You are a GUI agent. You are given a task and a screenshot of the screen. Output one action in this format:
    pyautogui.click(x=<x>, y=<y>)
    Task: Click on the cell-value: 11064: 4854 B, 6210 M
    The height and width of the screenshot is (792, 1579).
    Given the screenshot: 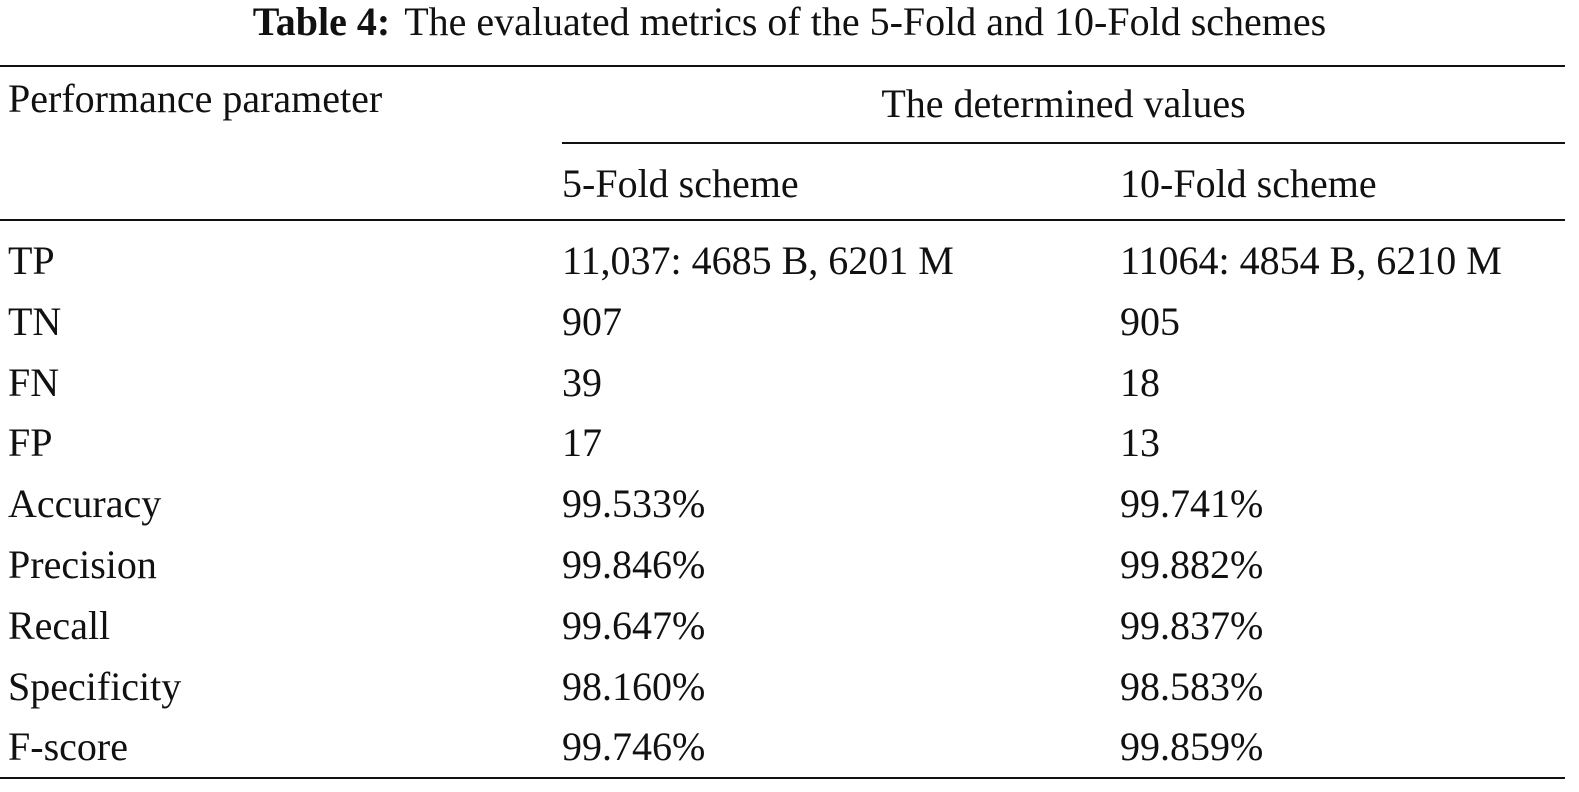 What is the action you would take?
    pyautogui.click(x=1311, y=260)
    